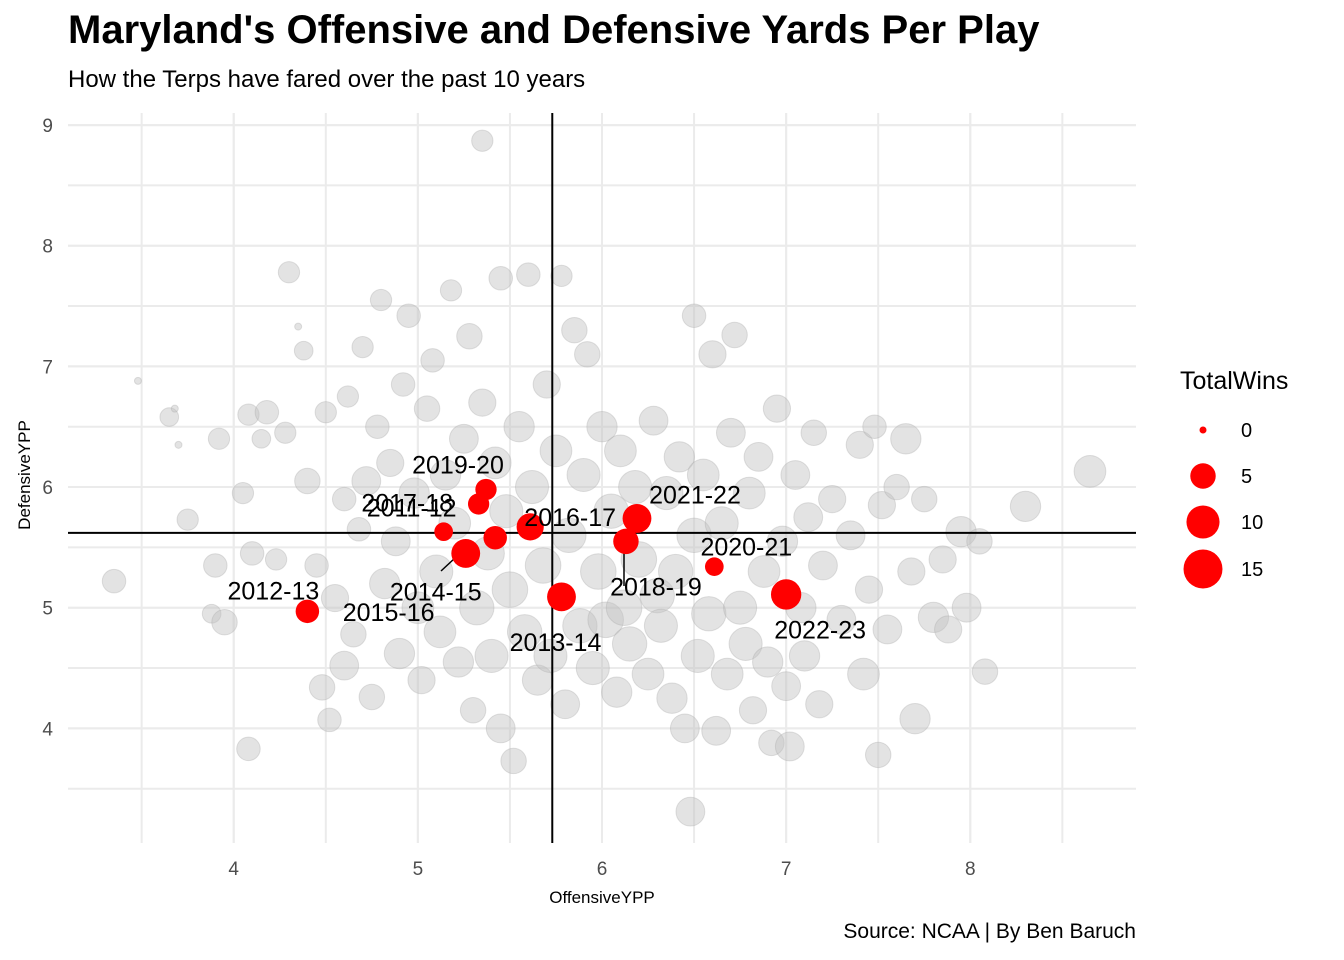 This screenshot has width=1344, height=960. Describe the element at coordinates (570, 518) in the screenshot. I see `season-label: 2016-17` at that location.